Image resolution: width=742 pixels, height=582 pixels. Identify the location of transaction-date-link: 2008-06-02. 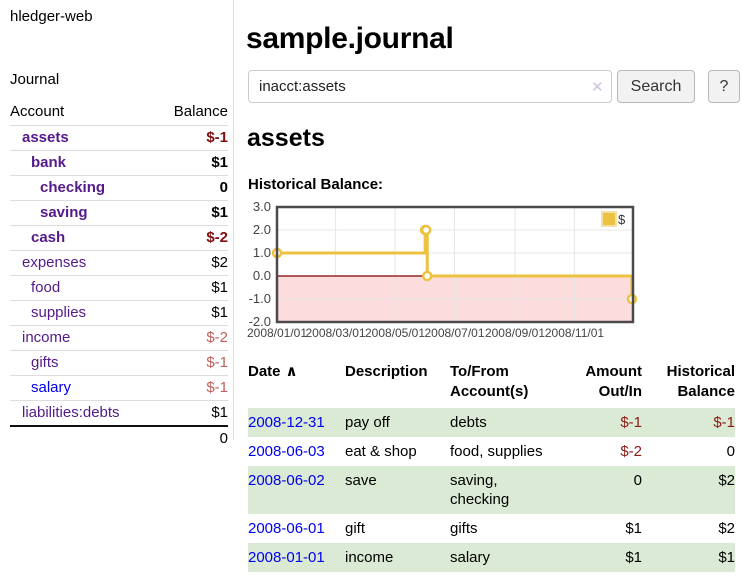
(286, 480).